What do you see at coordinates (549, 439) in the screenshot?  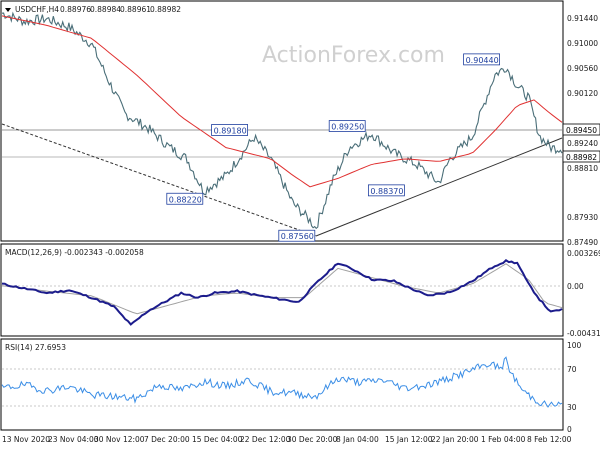 I see `x-tick: 8 Feb 12:00` at bounding box center [549, 439].